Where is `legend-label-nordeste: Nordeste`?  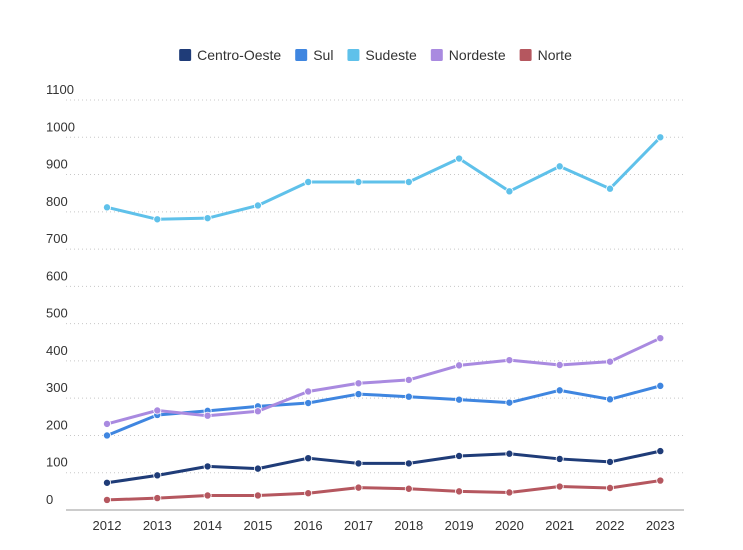
legend-label-nordeste: Nordeste is located at coordinates (477, 55).